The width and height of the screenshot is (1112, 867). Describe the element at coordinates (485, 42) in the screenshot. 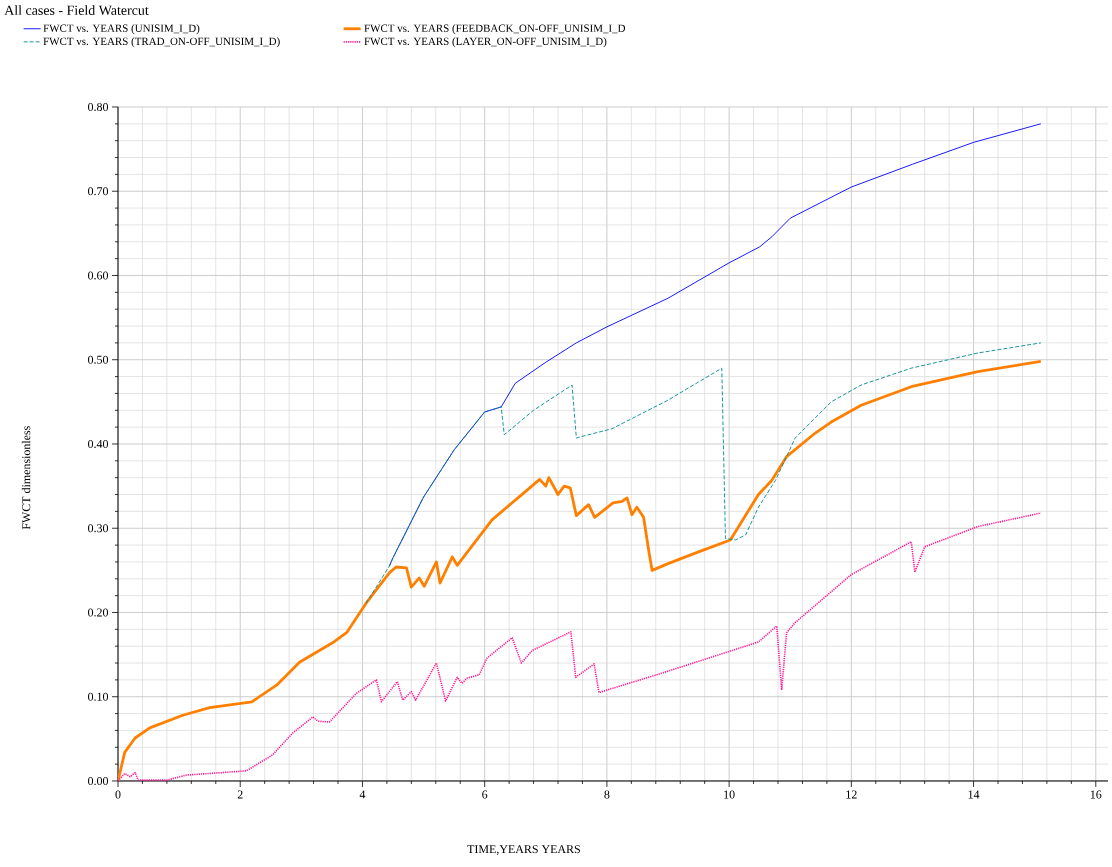

I see `legend-label: FWCT vs. YEARS (LAYER_ON-OFF_UNISIM_I_D)` at that location.